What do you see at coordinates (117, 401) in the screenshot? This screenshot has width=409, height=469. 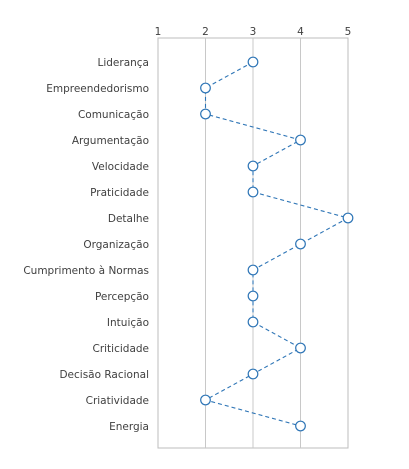 I see `category-label: Criatividade` at bounding box center [117, 401].